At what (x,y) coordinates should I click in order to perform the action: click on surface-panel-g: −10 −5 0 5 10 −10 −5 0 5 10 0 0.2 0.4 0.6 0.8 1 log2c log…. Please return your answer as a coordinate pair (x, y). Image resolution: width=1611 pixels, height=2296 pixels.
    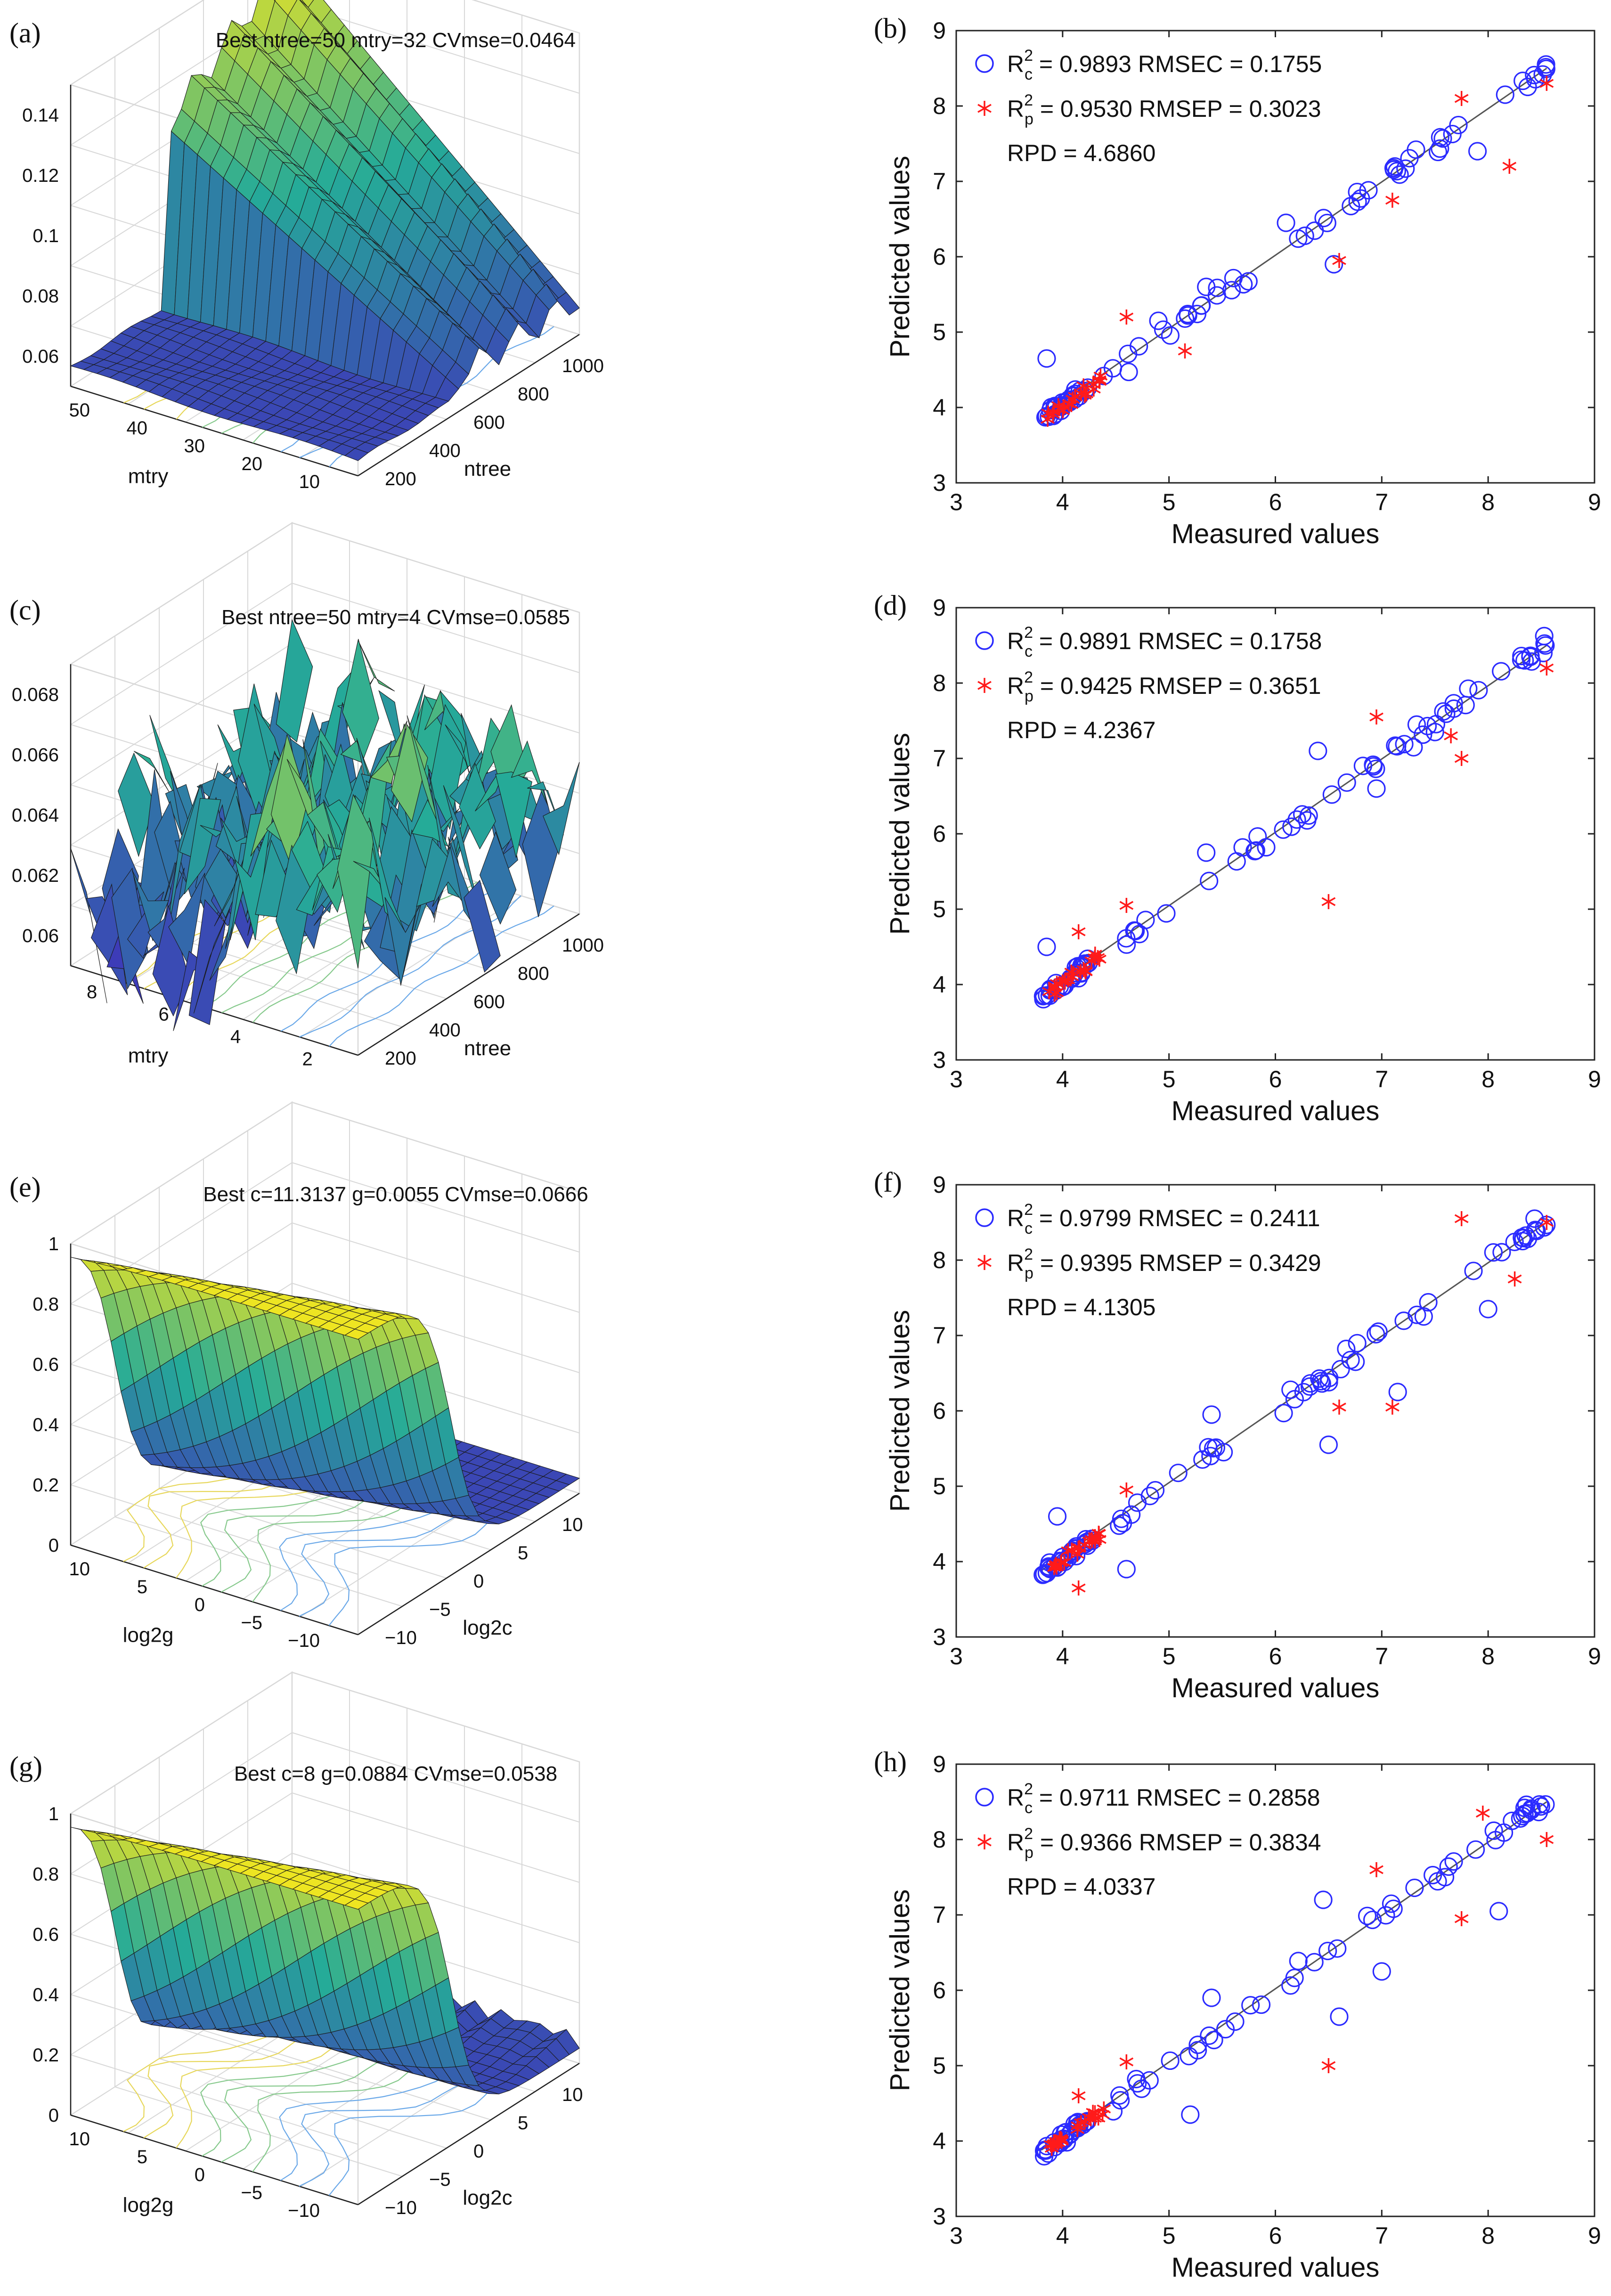
    Looking at the image, I should click on (296, 1946).